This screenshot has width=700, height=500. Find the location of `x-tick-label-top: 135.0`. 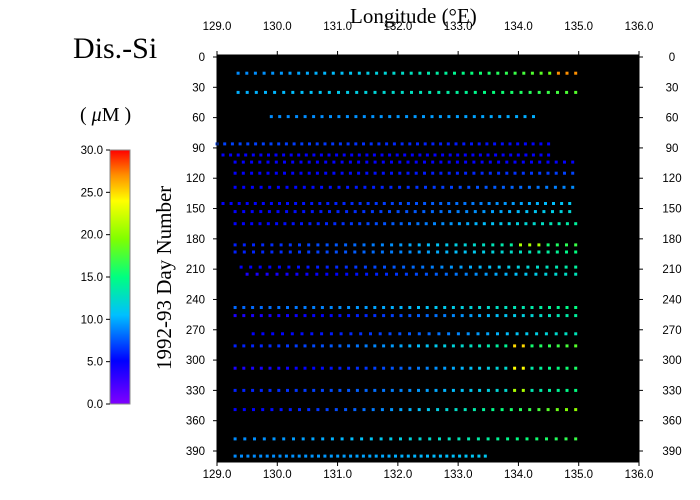

x-tick-label-top: 135.0 is located at coordinates (578, 27).